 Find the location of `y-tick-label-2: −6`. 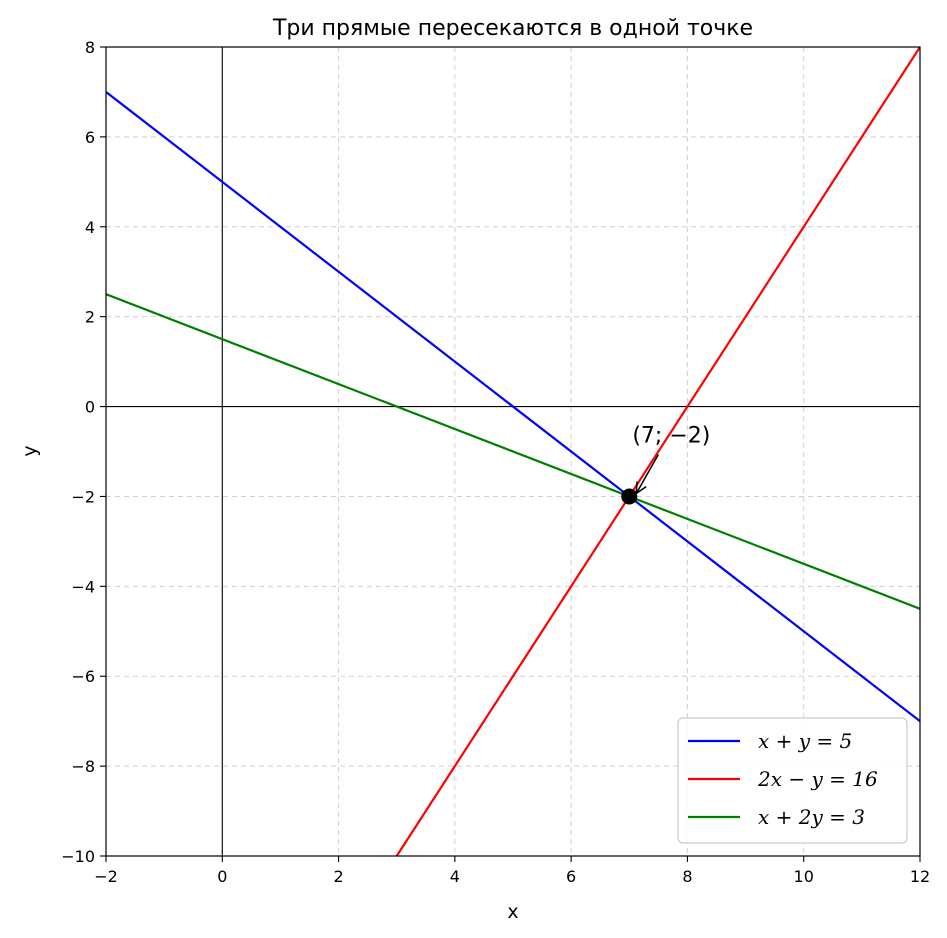

y-tick-label-2: −6 is located at coordinates (83, 676).